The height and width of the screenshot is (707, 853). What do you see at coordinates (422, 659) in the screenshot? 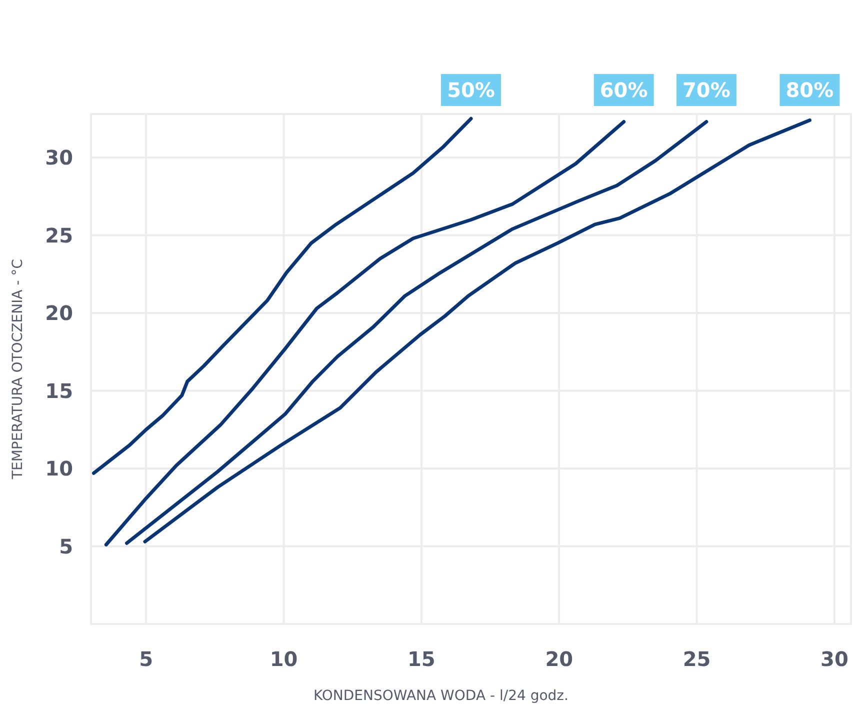
I see `x-tick-label: 15` at bounding box center [422, 659].